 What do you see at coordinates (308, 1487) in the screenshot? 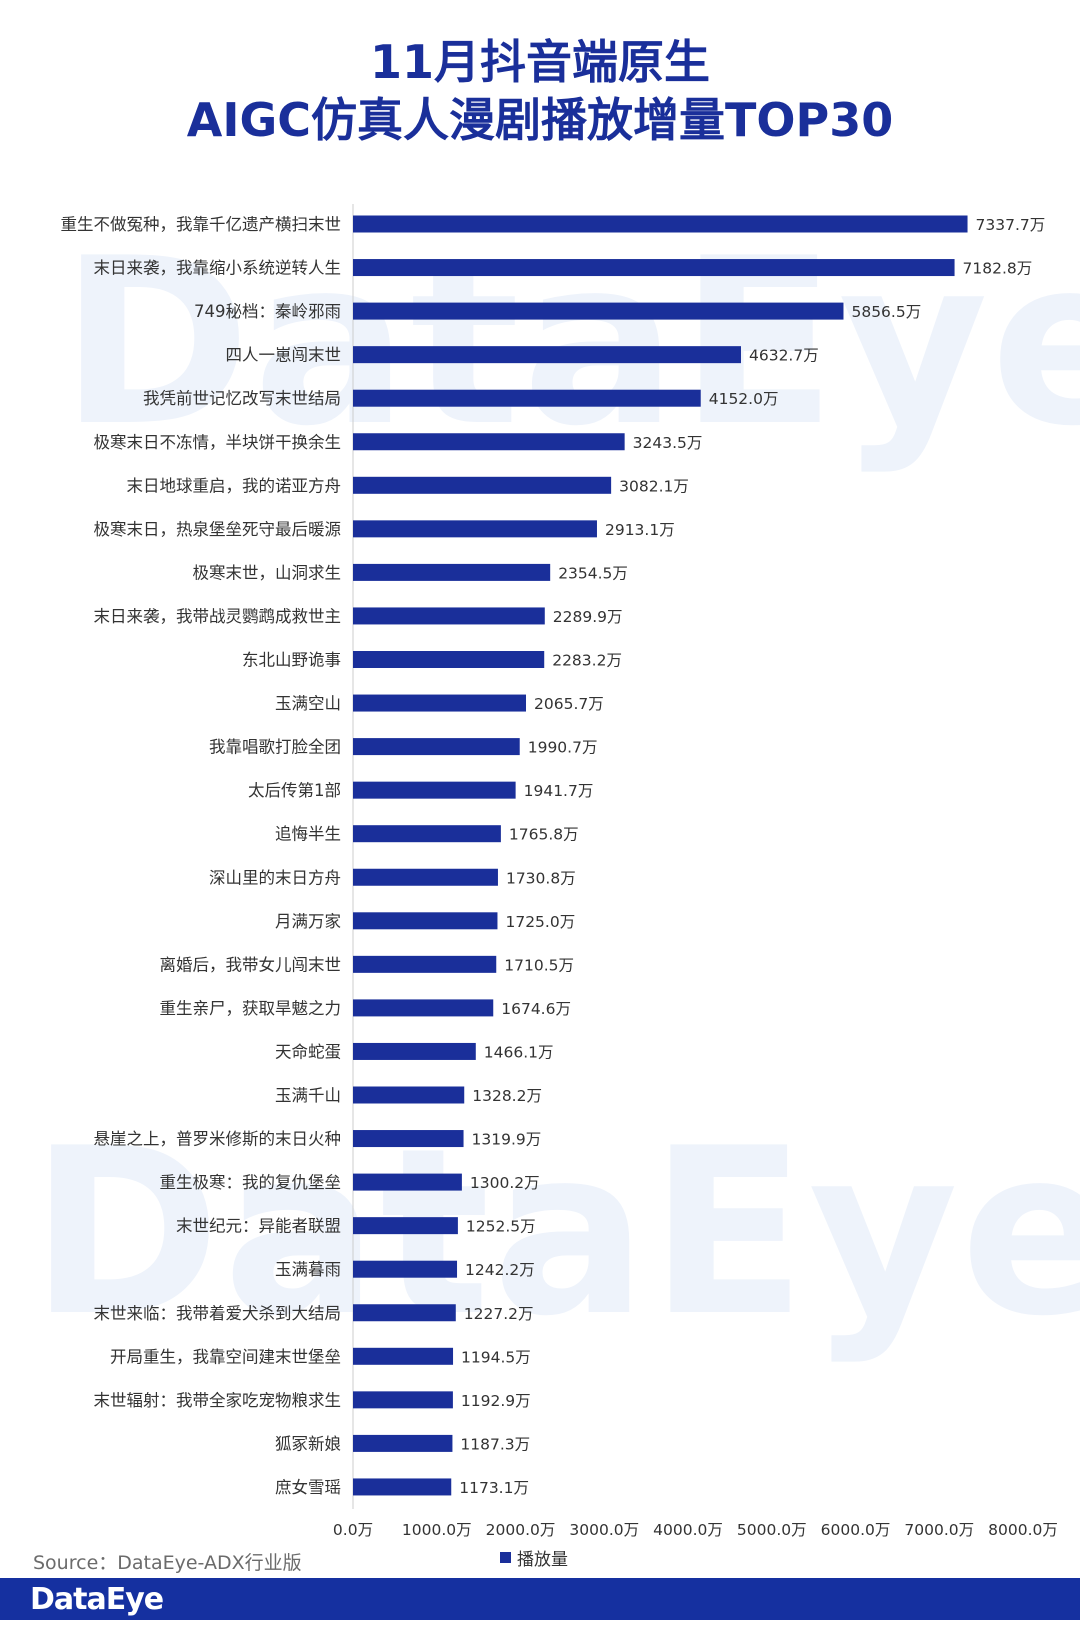
I see `category-label: 庶女雪瑶` at bounding box center [308, 1487].